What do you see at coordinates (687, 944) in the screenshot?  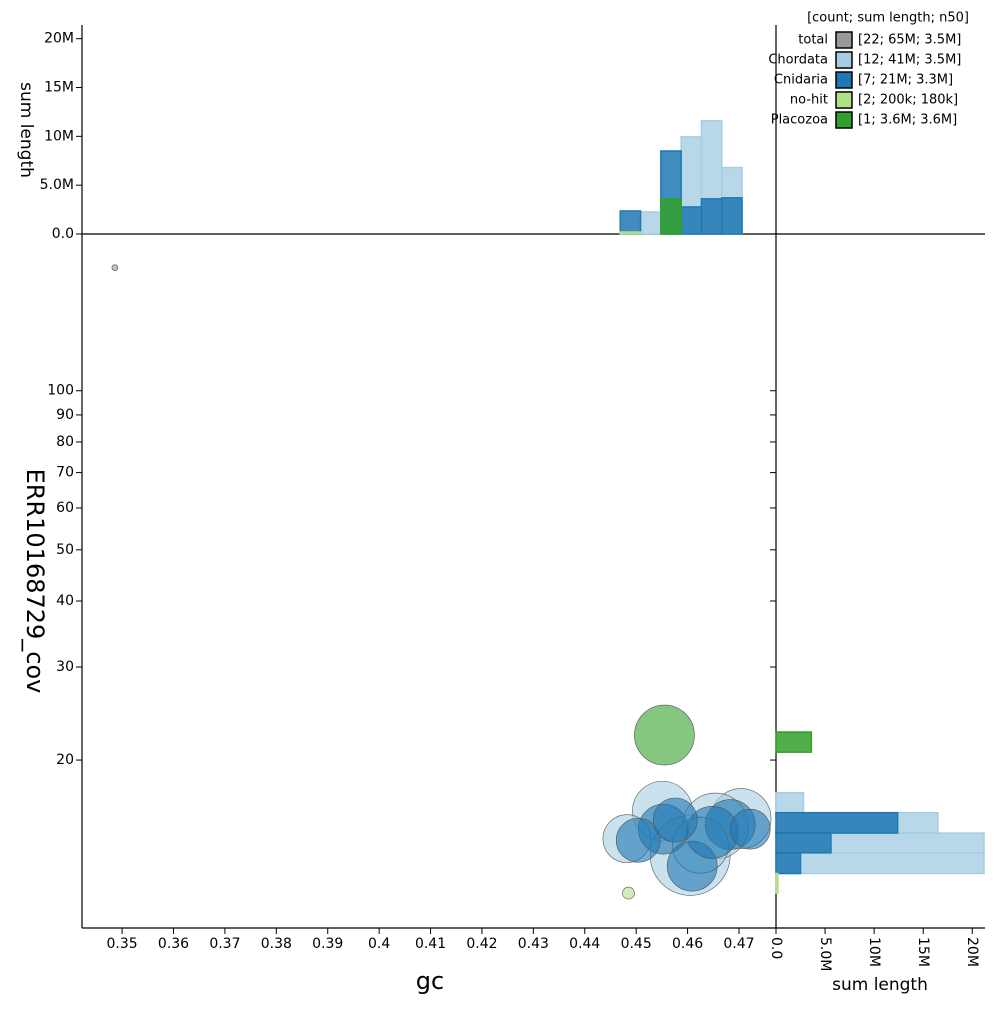 I see `x-tick-label: 0.46` at bounding box center [687, 944].